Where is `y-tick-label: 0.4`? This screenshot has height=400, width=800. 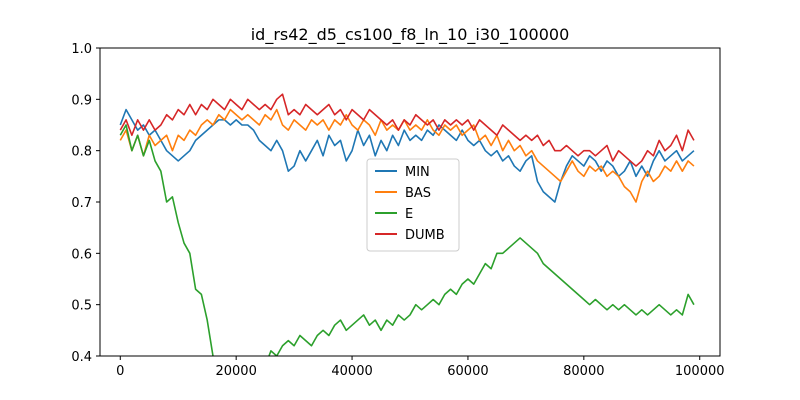 y-tick-label: 0.4 is located at coordinates (81, 357).